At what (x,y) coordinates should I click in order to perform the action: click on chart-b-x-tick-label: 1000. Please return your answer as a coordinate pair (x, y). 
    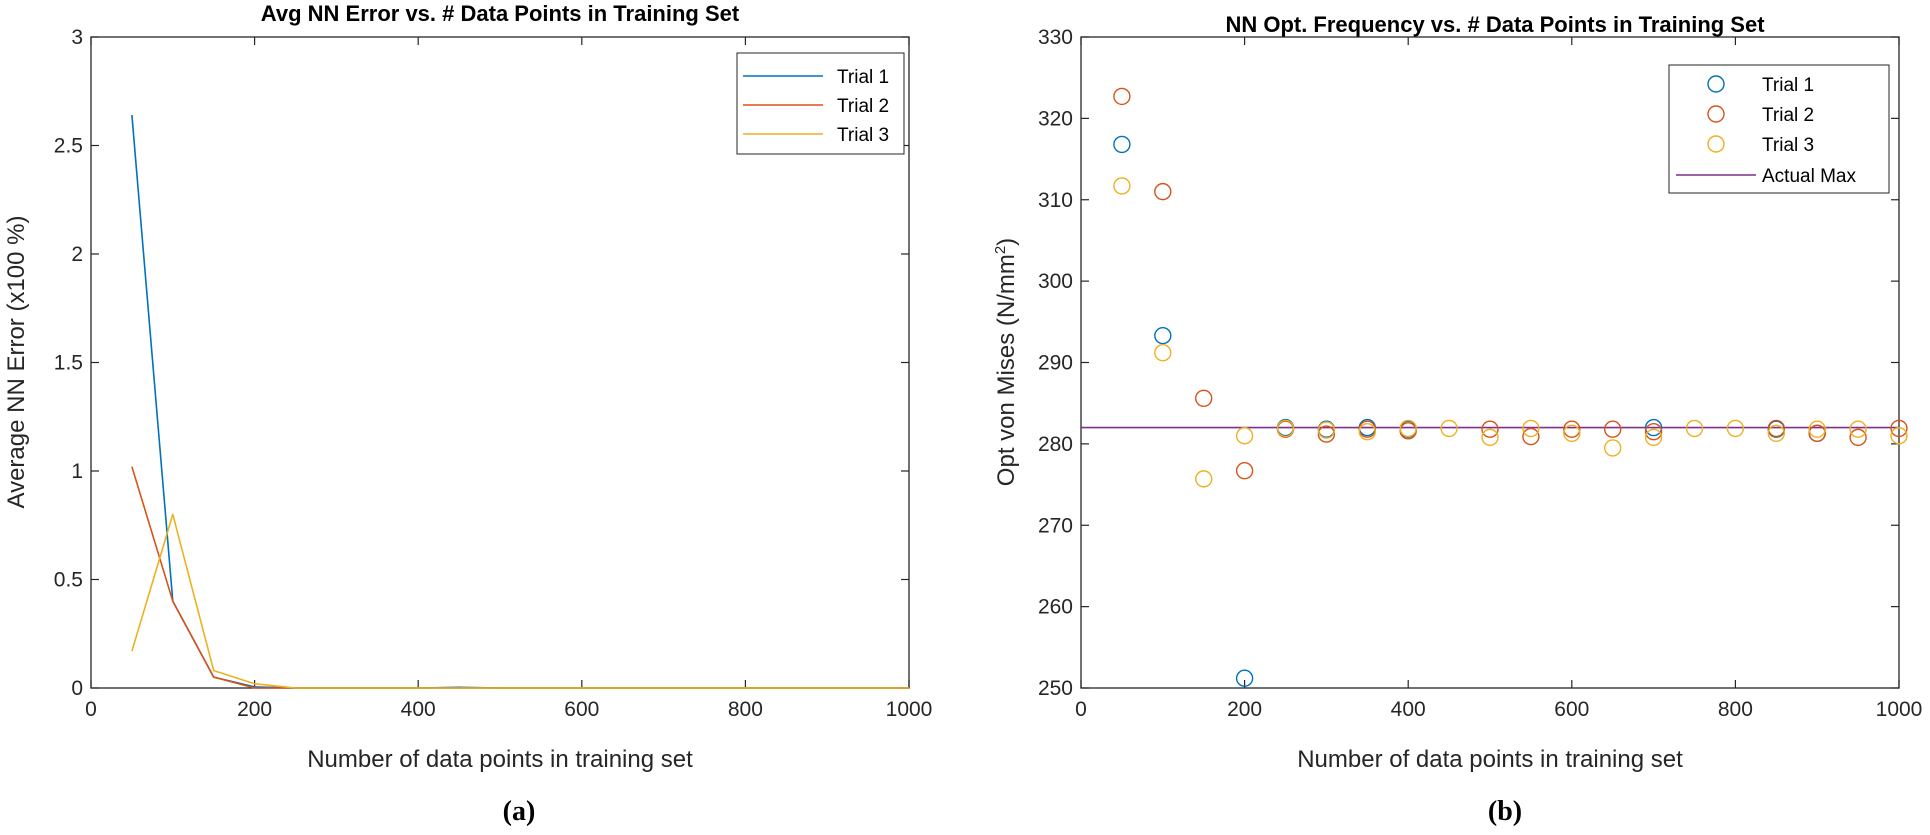
    Looking at the image, I should click on (1899, 709).